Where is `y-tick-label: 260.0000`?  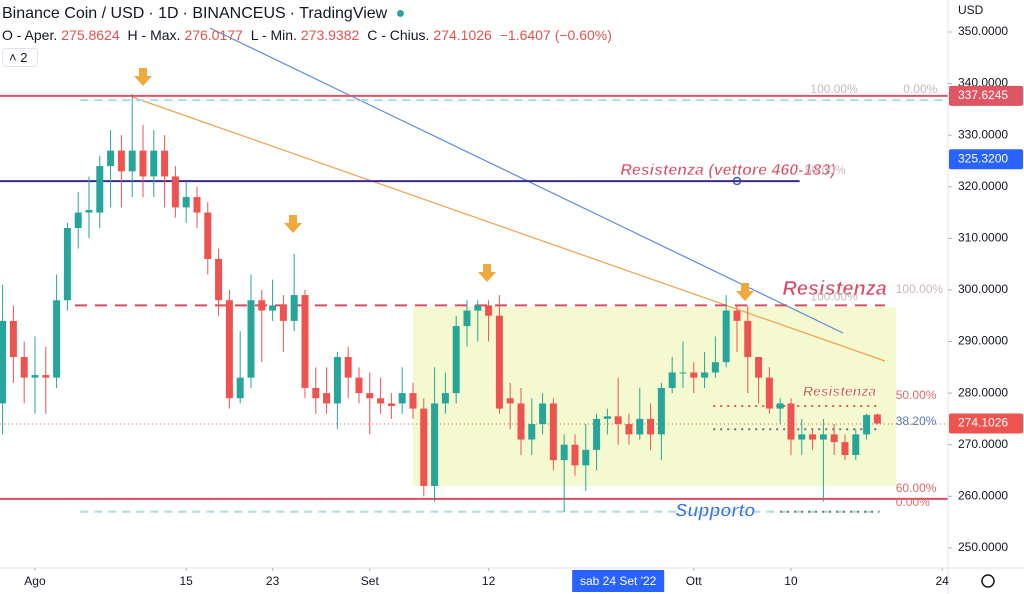
y-tick-label: 260.0000 is located at coordinates (983, 495).